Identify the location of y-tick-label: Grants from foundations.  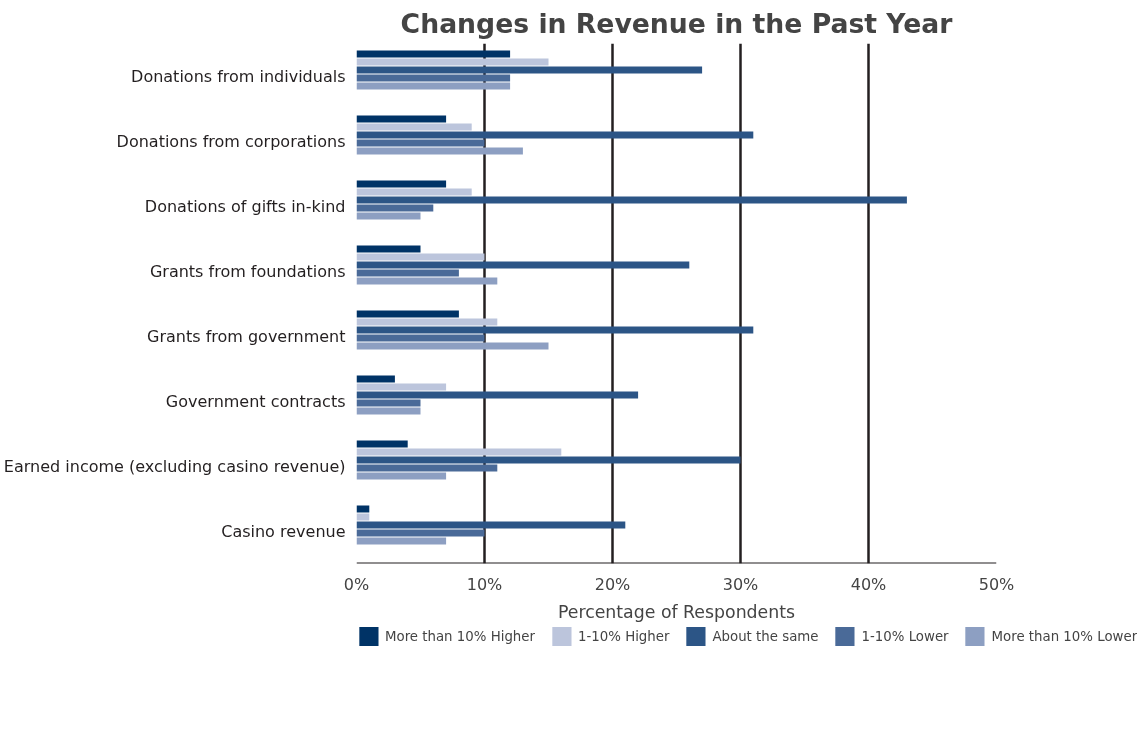
(247, 271).